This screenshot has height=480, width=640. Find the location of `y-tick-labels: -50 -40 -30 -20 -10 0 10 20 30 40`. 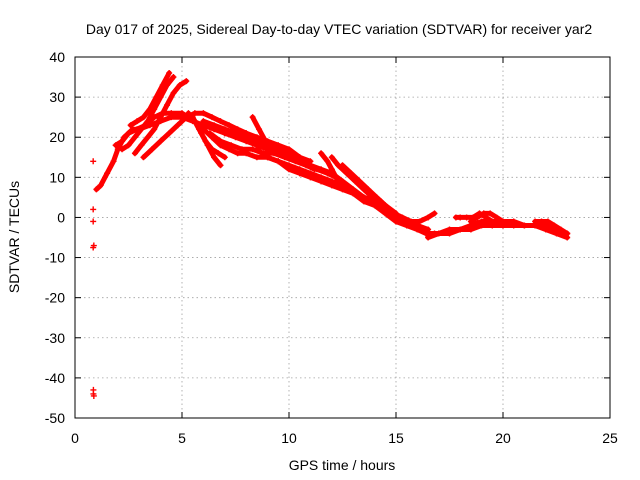

y-tick-labels: -50 -40 -30 -20 -10 0 10 20 30 40 is located at coordinates (55, 237).